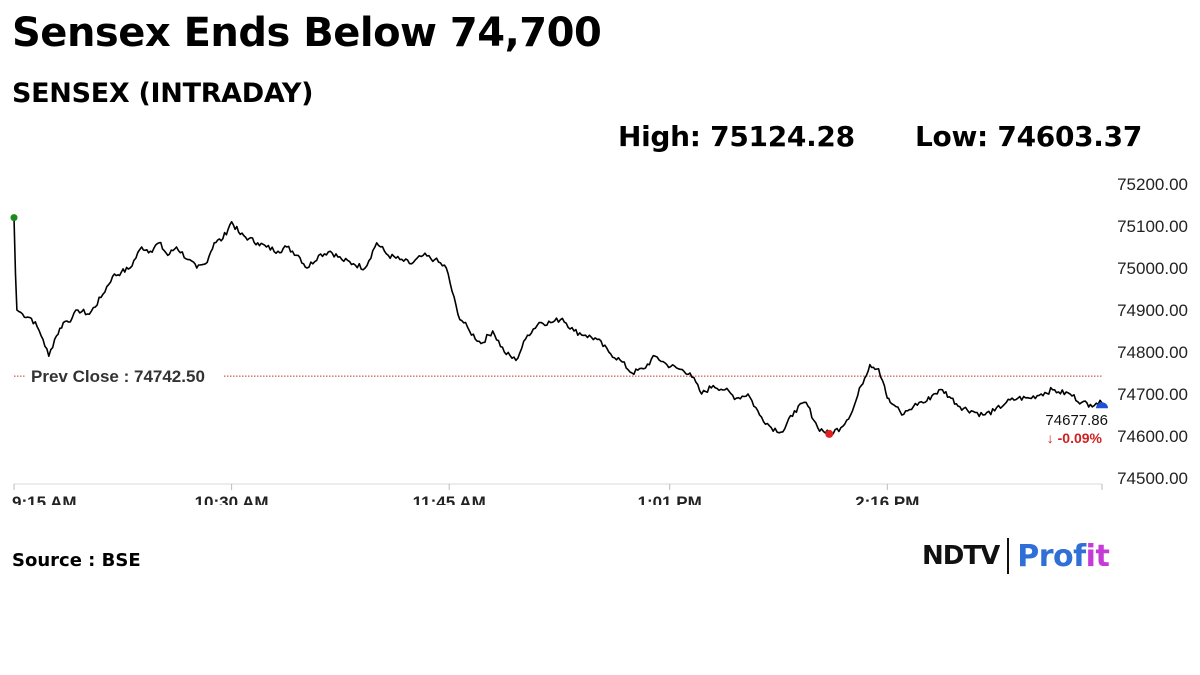 This screenshot has width=1200, height=675. What do you see at coordinates (118, 376) in the screenshot?
I see `prev-close-label: Prev Close : 74742.50` at bounding box center [118, 376].